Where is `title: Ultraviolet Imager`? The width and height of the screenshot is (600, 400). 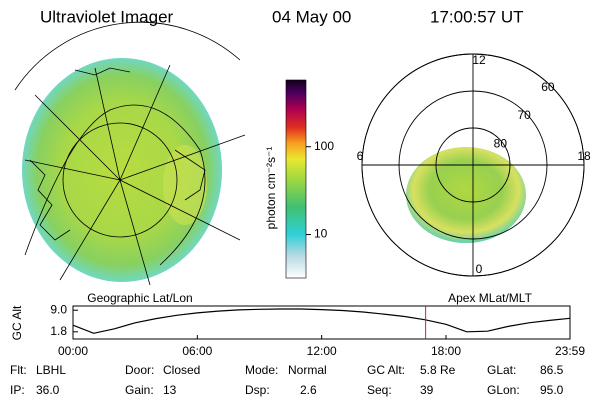
title: Ultraviolet Imager is located at coordinates (107, 16).